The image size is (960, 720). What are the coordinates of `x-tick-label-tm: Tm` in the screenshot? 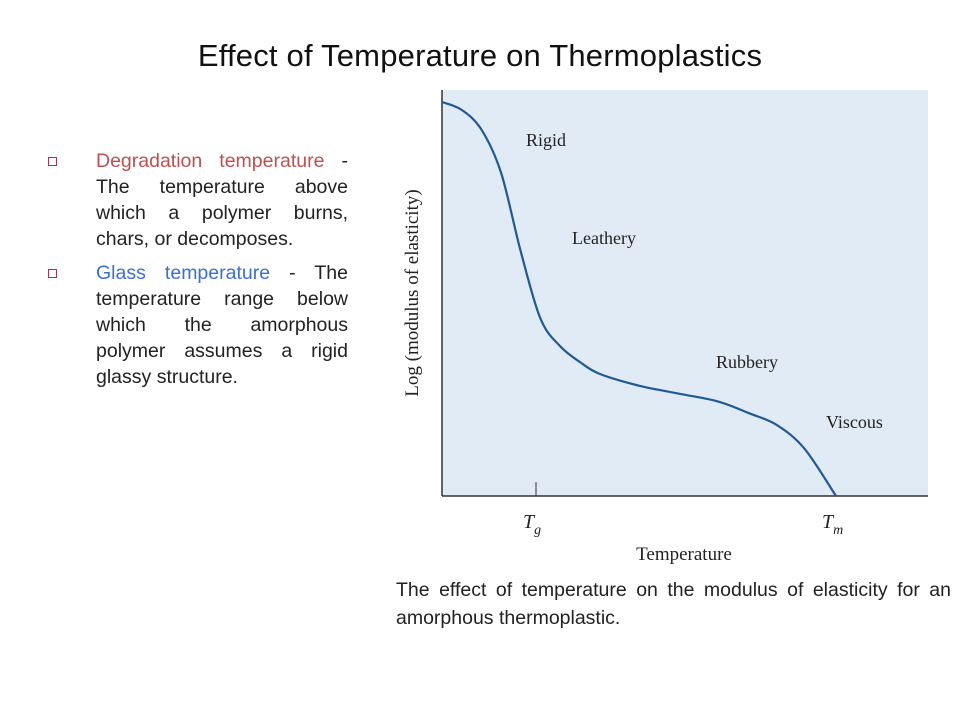 It's located at (832, 524).